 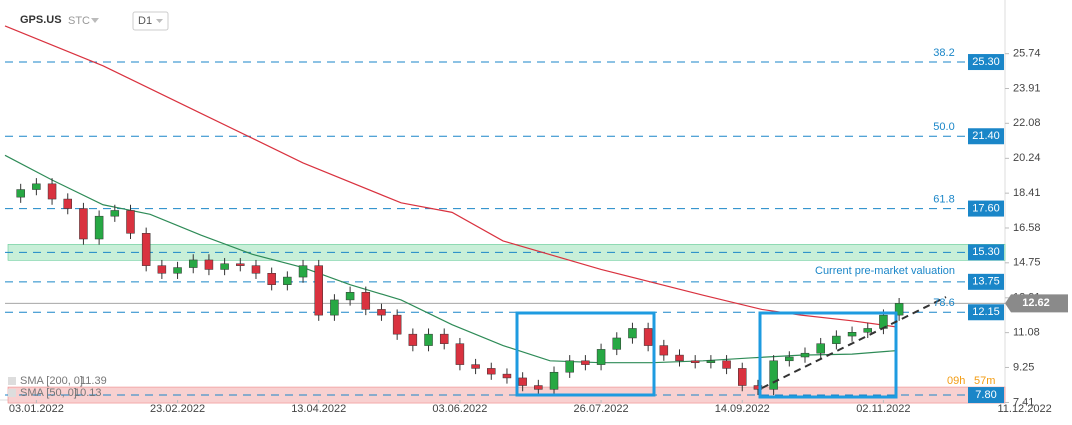 I want to click on y-tick-label: 22.08, so click(x=1027, y=123).